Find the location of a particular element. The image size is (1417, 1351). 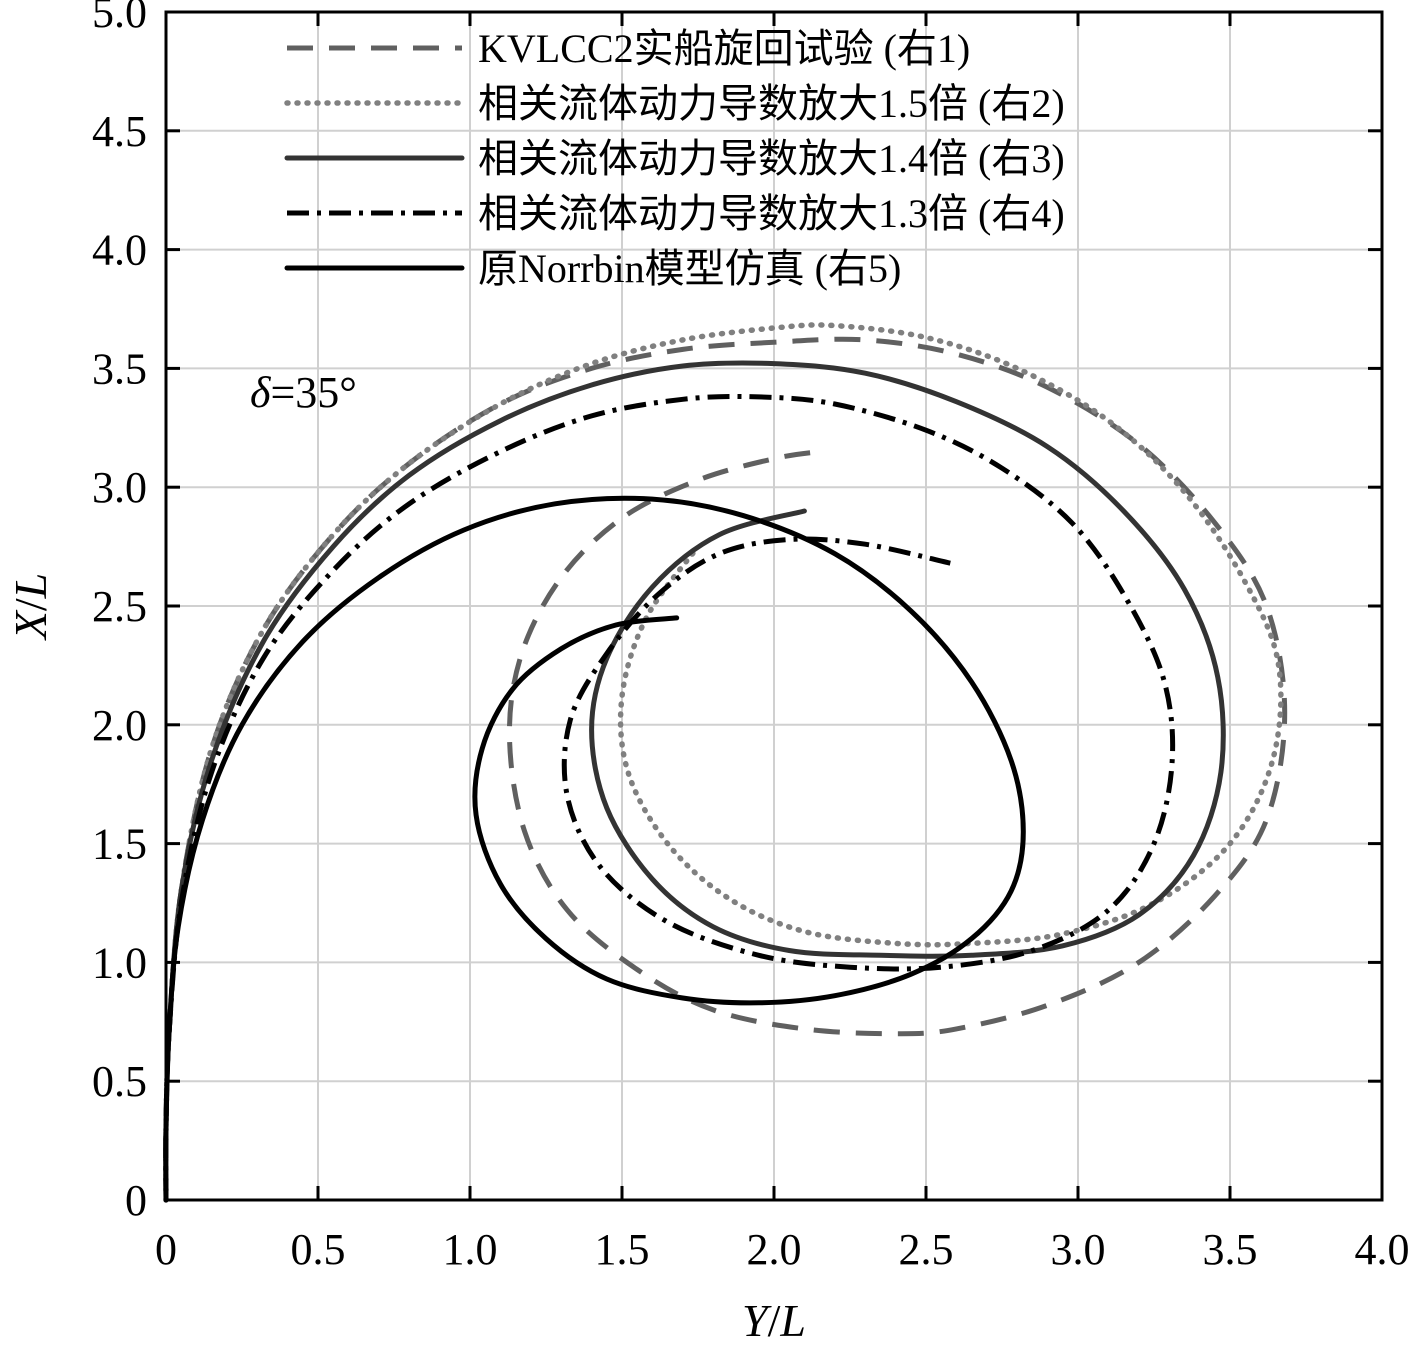

y-tick-label: 3.0 is located at coordinates (119, 487).